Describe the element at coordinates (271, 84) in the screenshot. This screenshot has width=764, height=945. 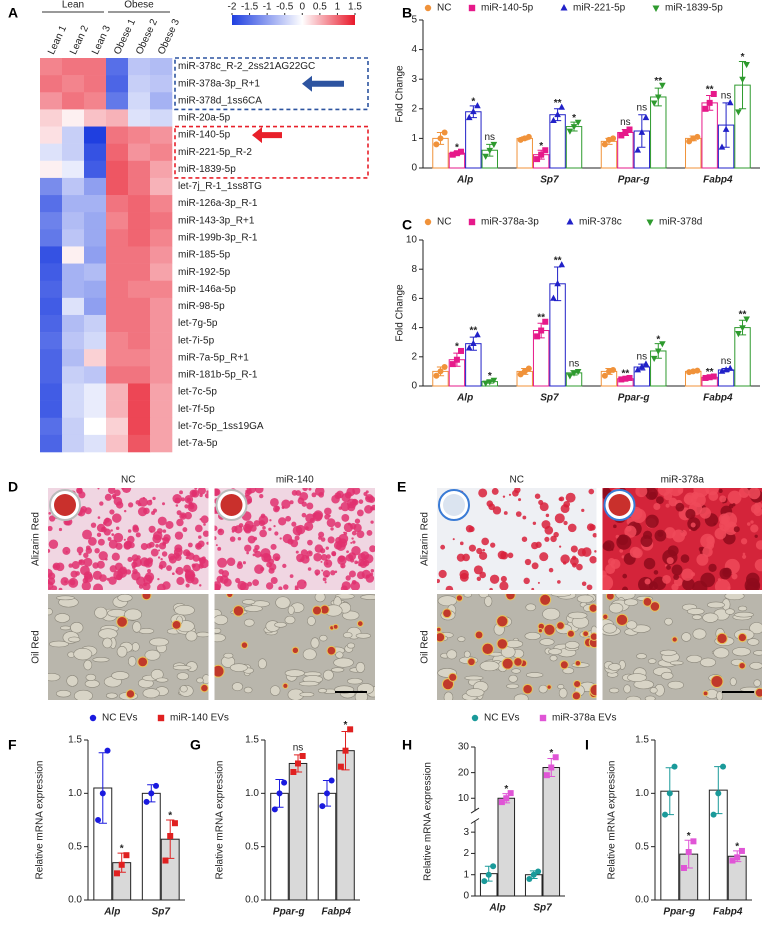
I see `highlight-box` at that location.